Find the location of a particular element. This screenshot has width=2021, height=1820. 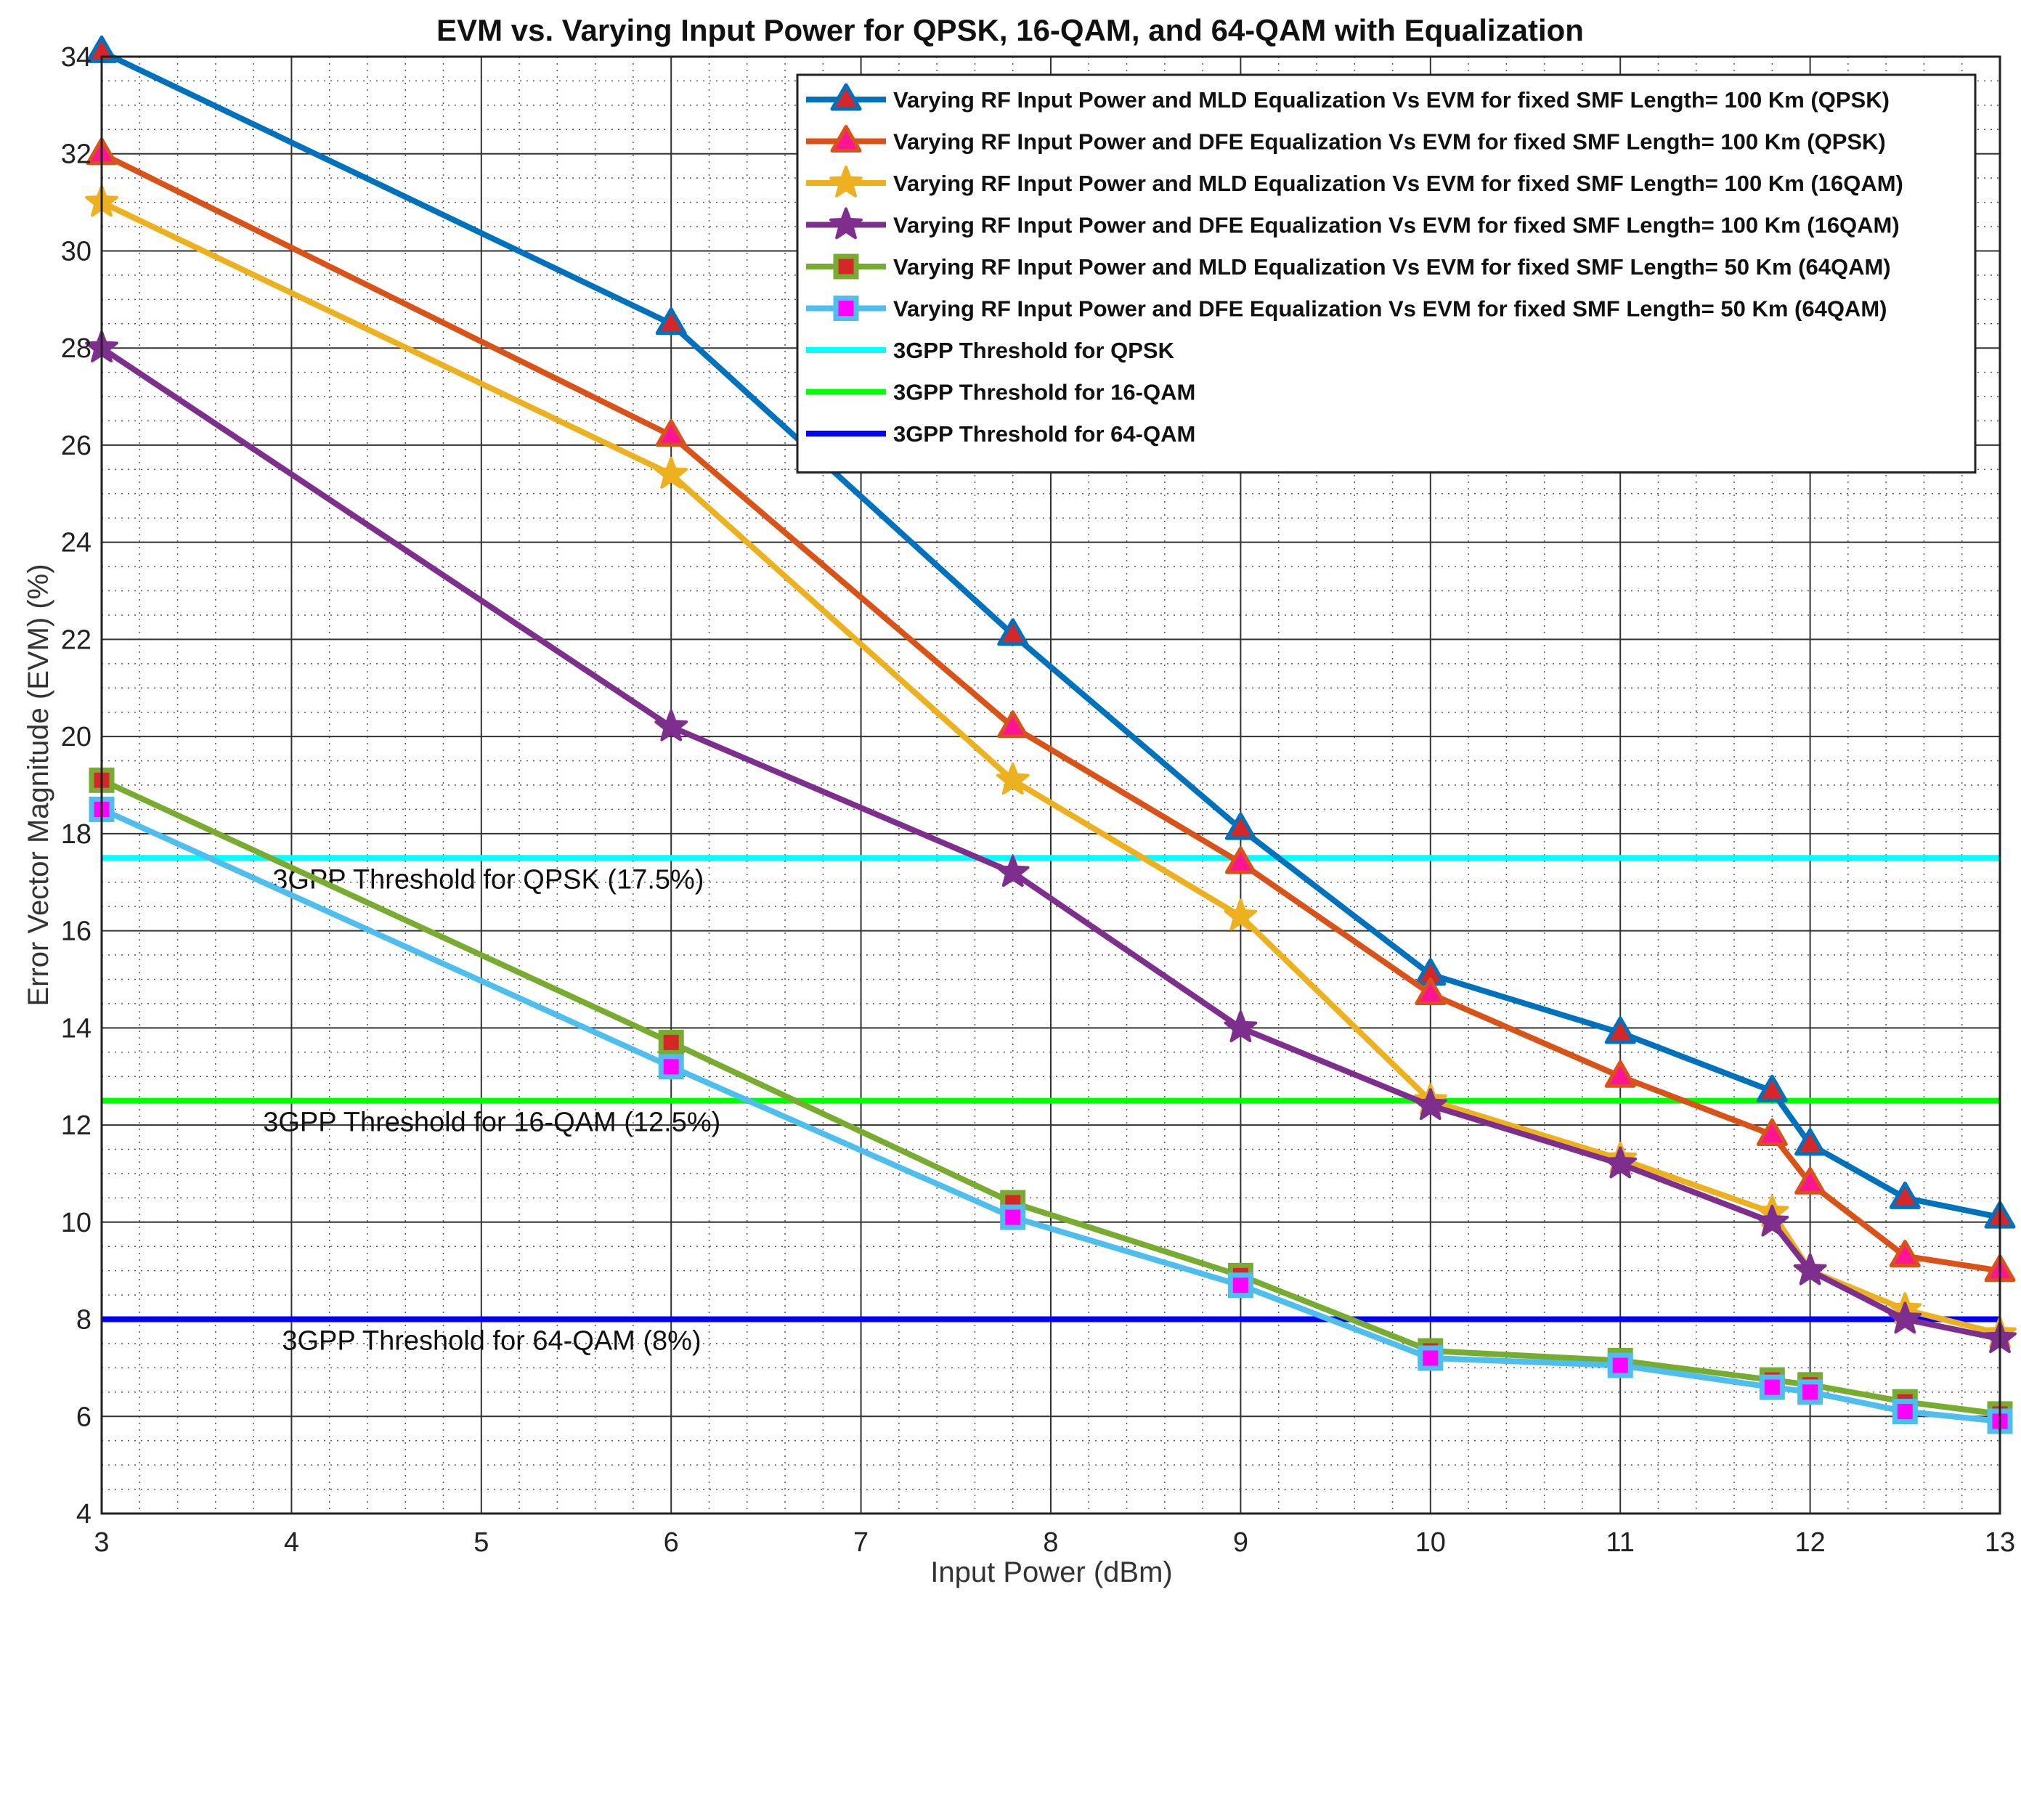

y-tick-label: 14 is located at coordinates (76, 1028).